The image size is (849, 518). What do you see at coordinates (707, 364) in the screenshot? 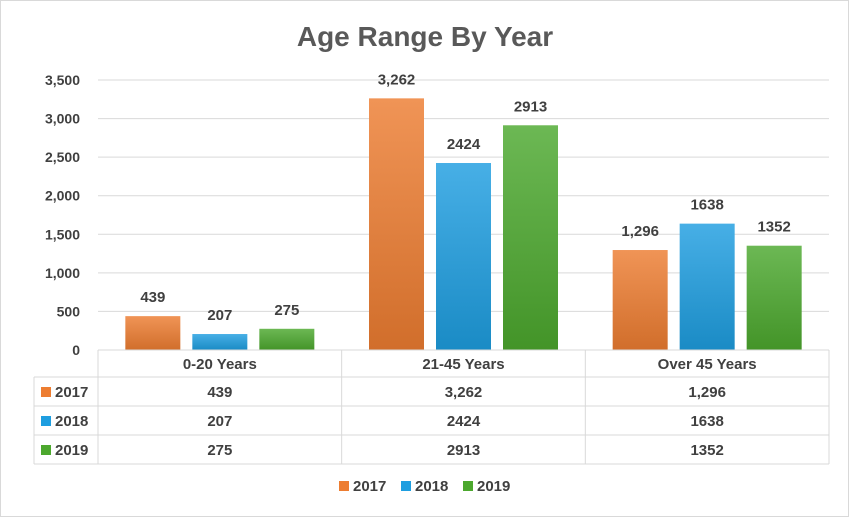
I see `category-label: Over 45 Years` at bounding box center [707, 364].